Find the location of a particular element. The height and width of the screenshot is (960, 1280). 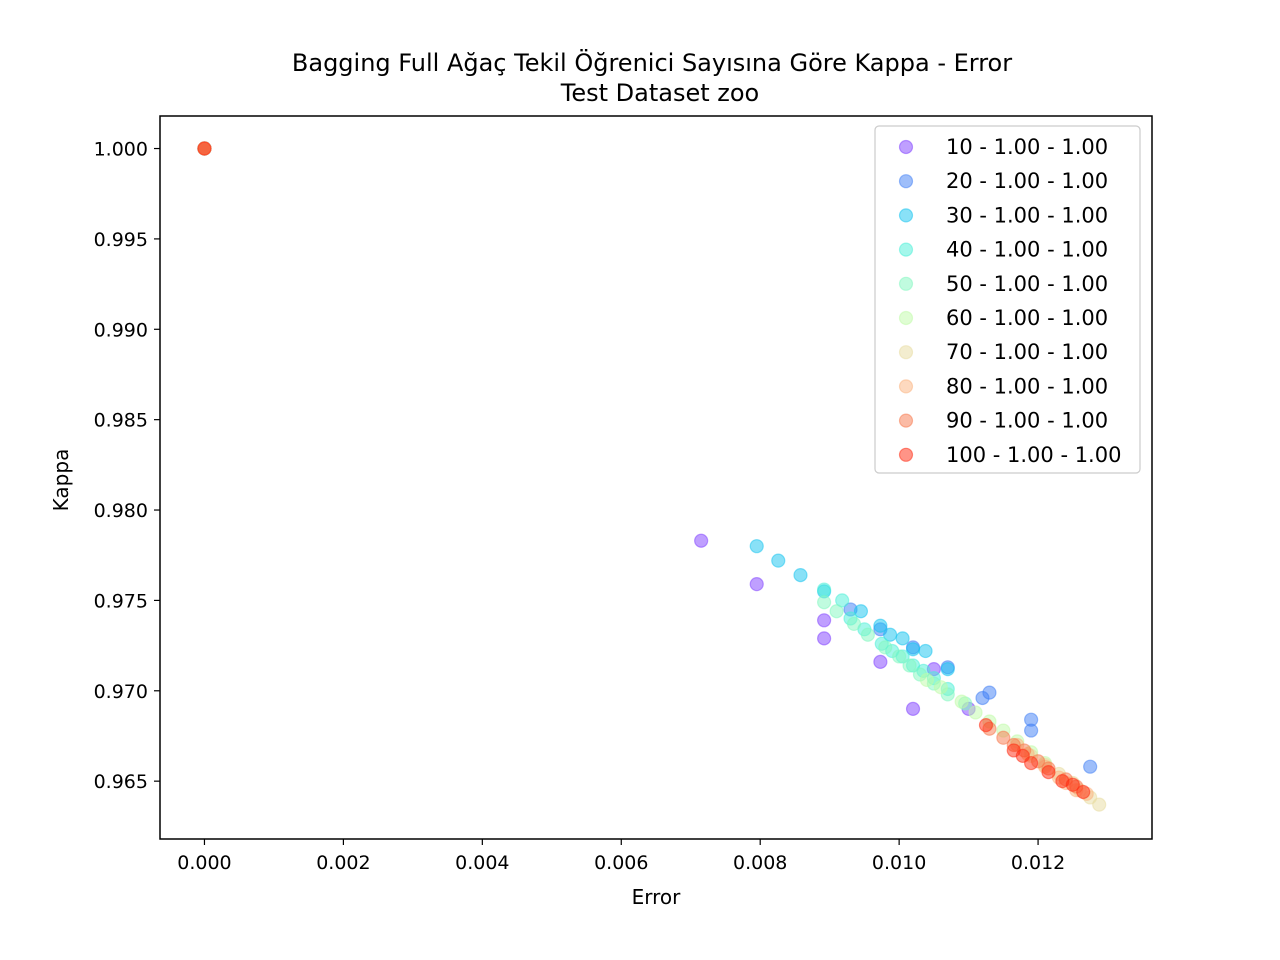

legend-label: 40 - 1.00 - 1.00 is located at coordinates (1027, 250).